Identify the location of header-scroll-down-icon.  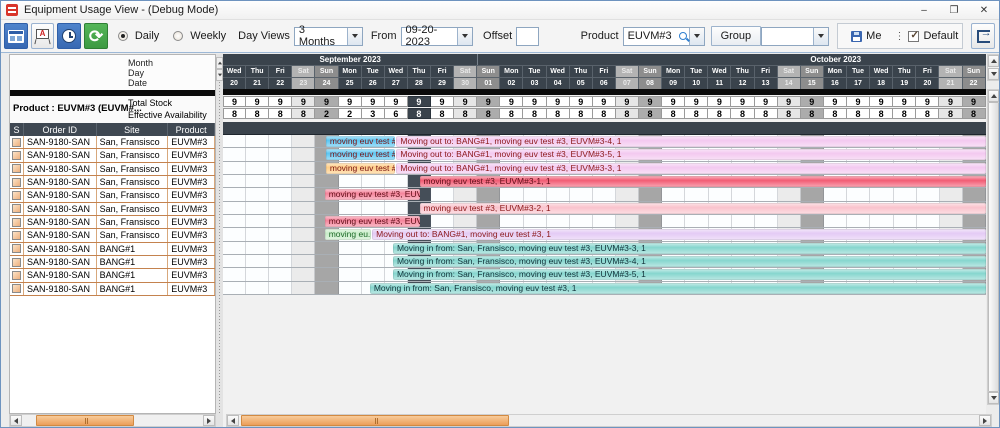
(993, 74).